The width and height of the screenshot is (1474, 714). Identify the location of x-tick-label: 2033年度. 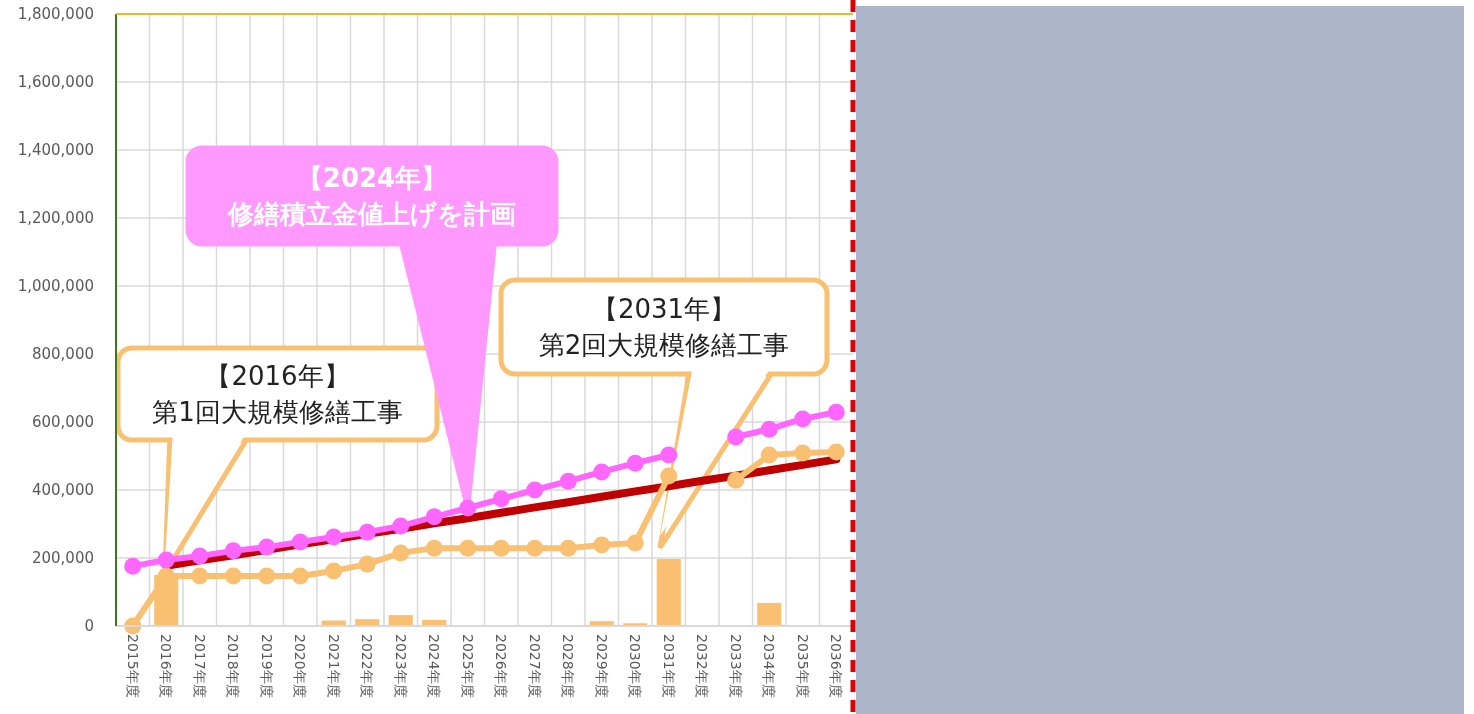
(735, 666).